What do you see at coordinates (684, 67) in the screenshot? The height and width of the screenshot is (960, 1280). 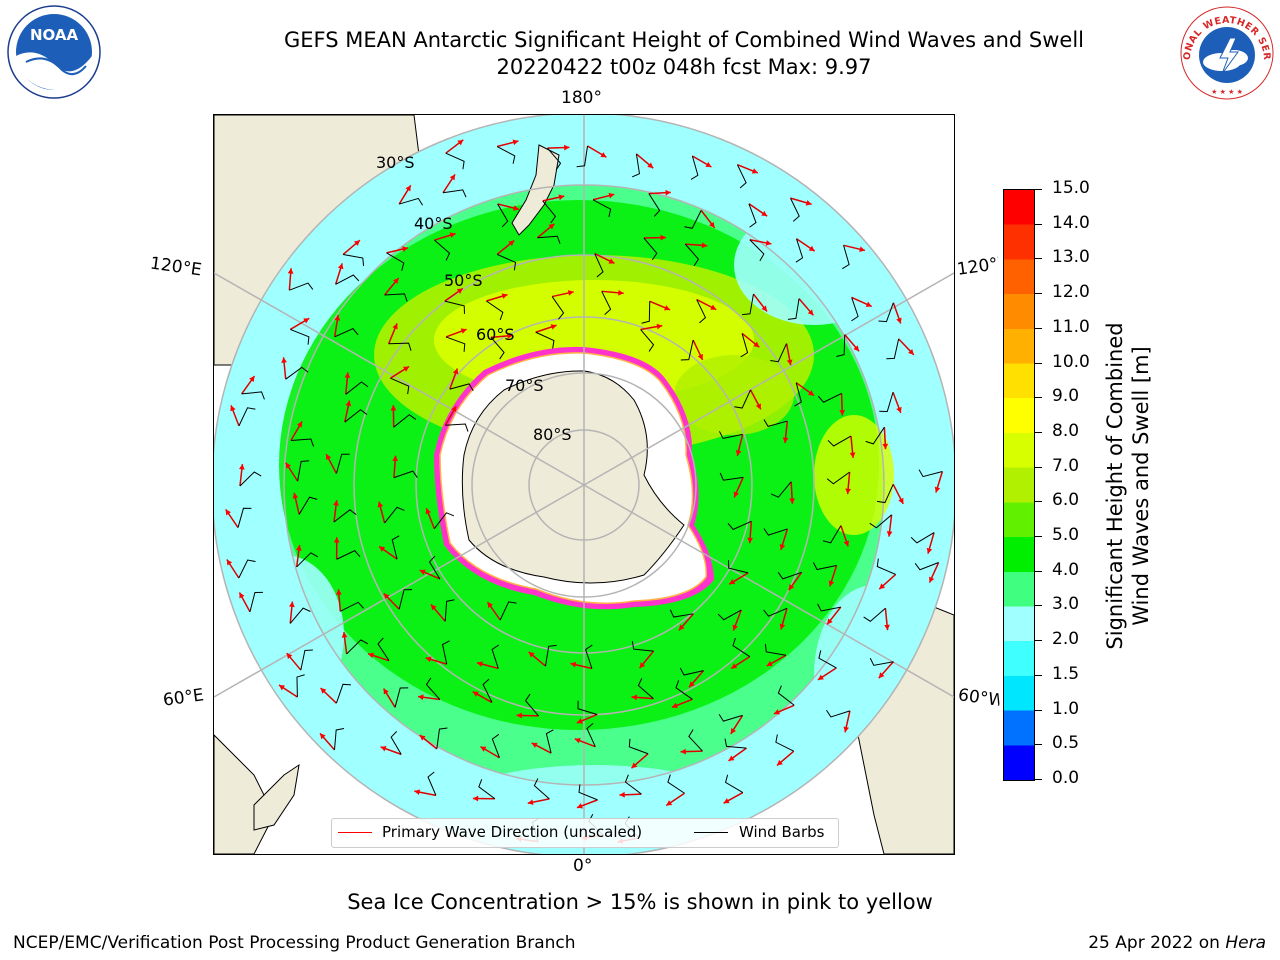 I see `chart-subtitle: 20220422 t00z 048h fcst Max: 9.97` at bounding box center [684, 67].